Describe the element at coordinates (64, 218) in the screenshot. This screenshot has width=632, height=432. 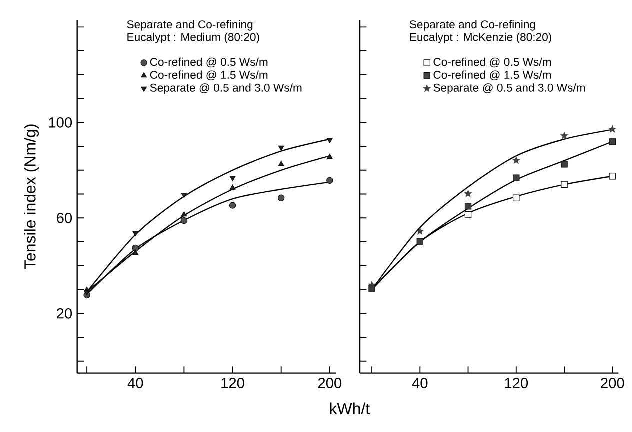
I see `y-tick-label: 60` at that location.